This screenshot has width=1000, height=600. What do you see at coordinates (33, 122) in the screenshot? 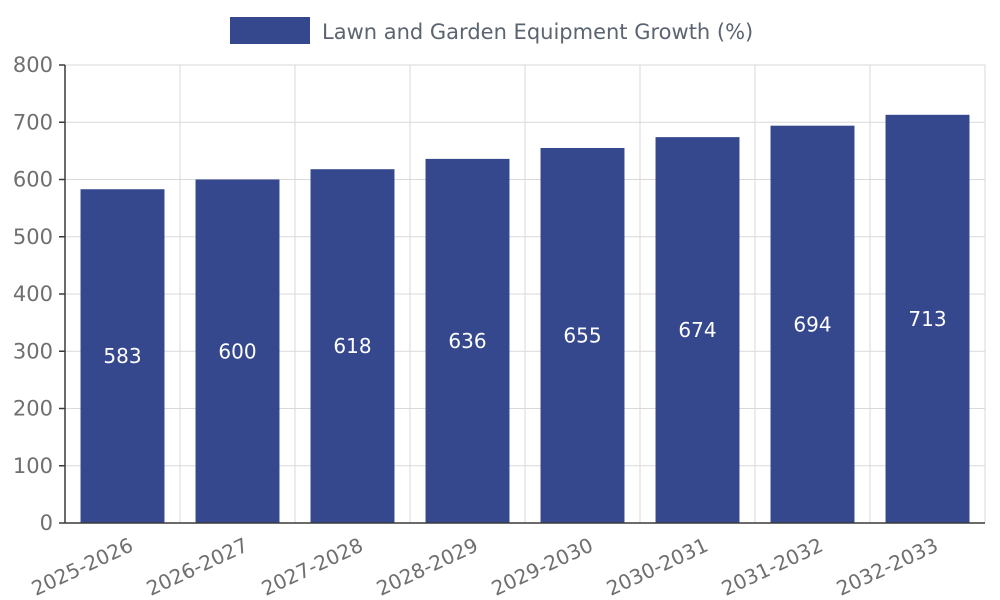
I see `y-tick-label: 700` at bounding box center [33, 122].